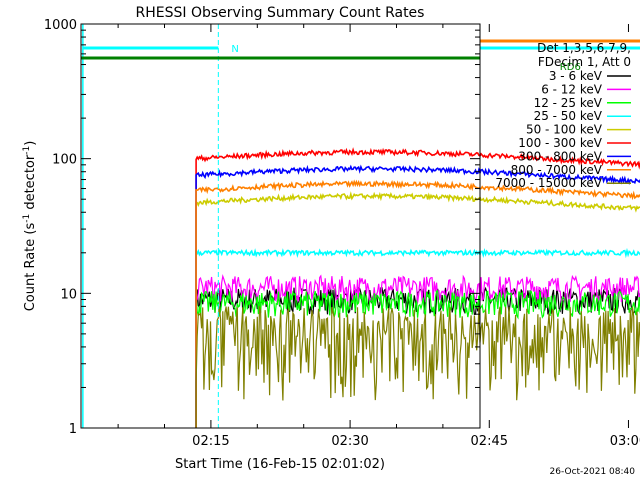 The image size is (640, 480). I want to click on legend-label-7: 800 - 7000 keV, so click(557, 170).